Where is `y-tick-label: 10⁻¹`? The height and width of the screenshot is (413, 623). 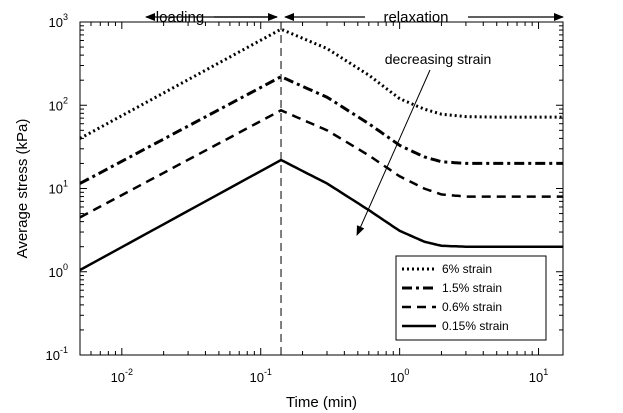
y-tick-label: 10⁻¹ is located at coordinates (57, 354).